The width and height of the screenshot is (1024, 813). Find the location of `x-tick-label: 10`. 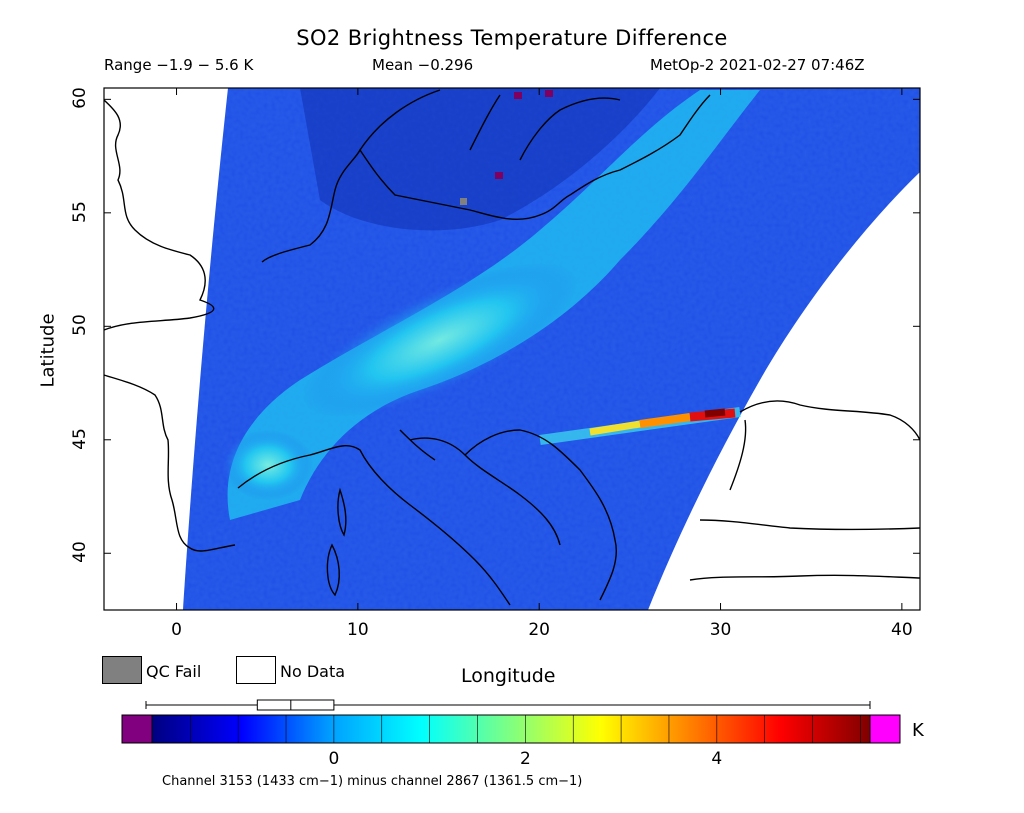

x-tick-label: 10 is located at coordinates (358, 630).